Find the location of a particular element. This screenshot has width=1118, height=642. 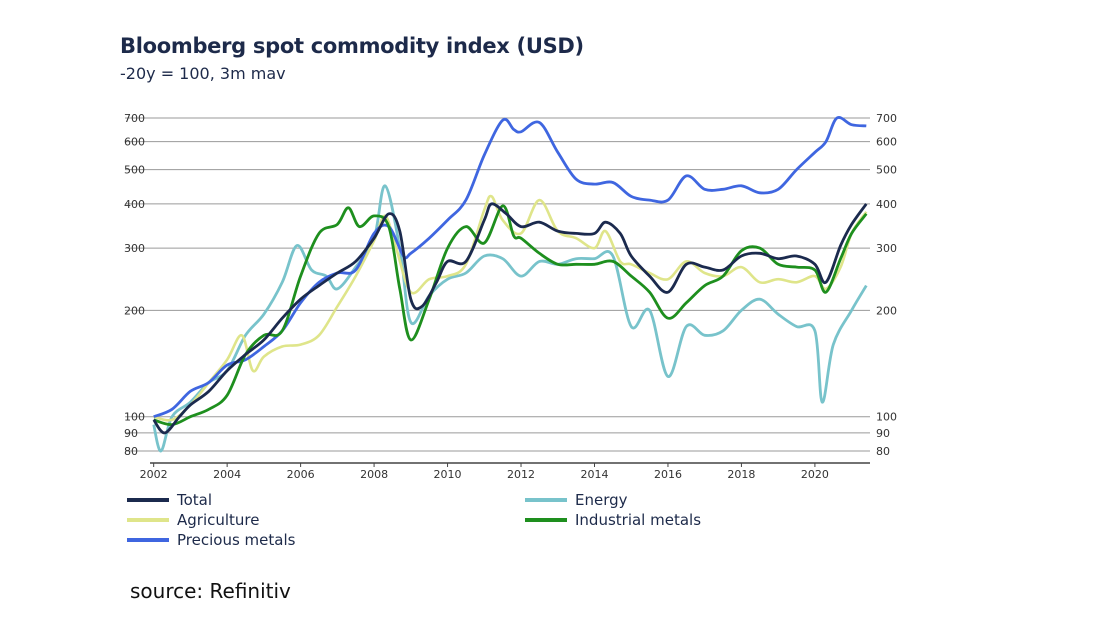

y-tick-right-80: 80 is located at coordinates (883, 451).